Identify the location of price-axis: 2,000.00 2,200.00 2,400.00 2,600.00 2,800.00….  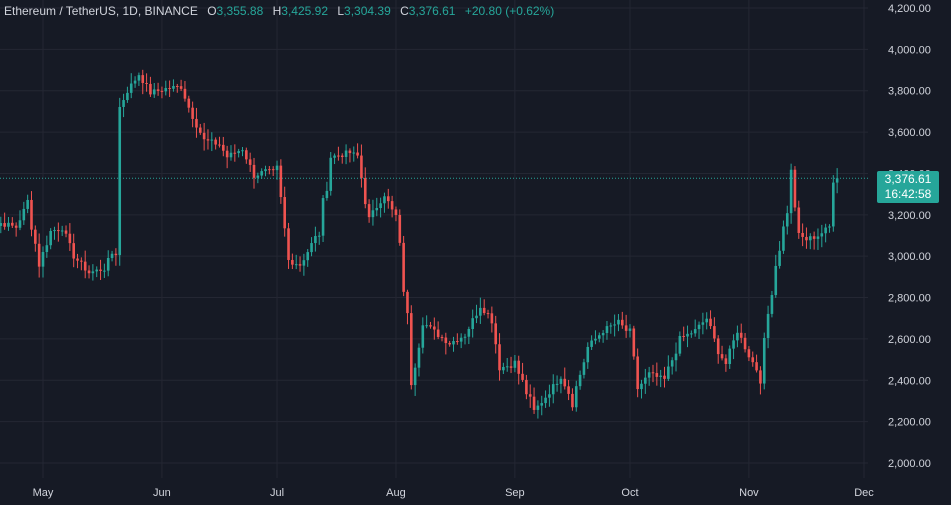
(909, 236).